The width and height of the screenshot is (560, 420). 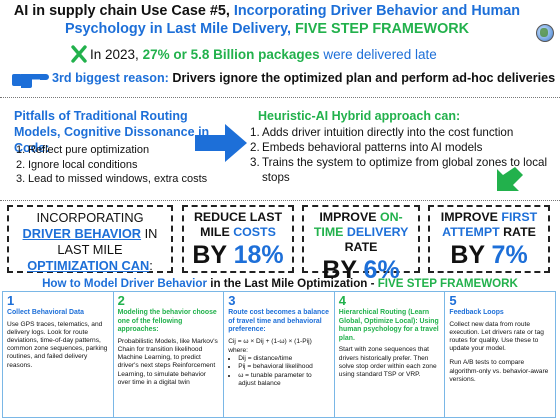 I want to click on item-text: Ignore local conditions, so click(x=83, y=164).